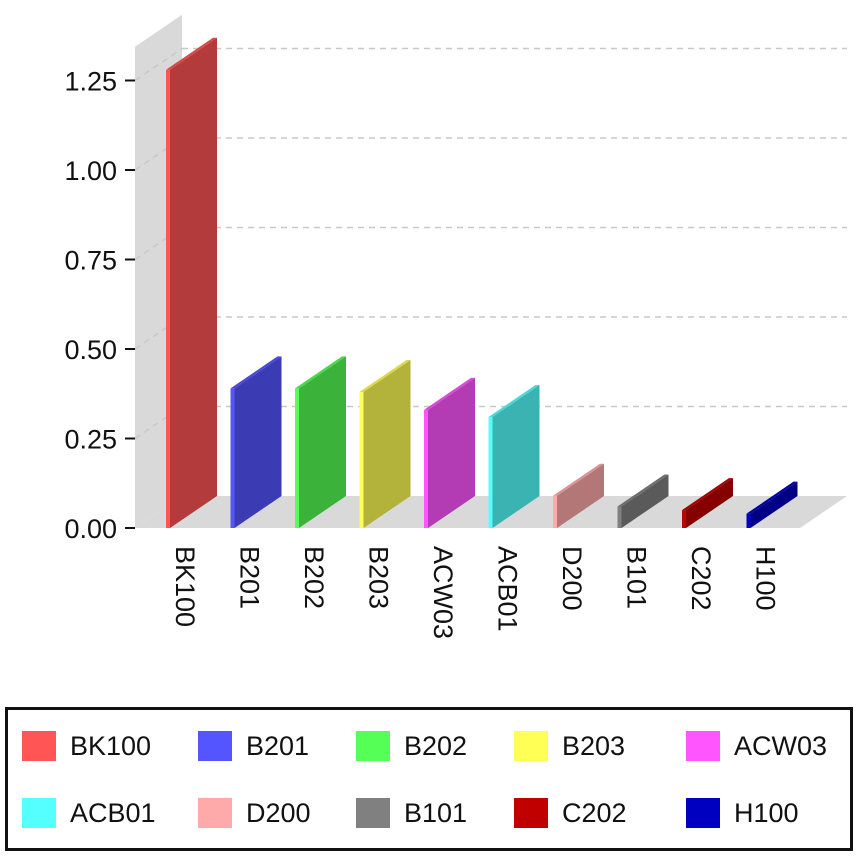 The image size is (864, 864). Describe the element at coordinates (185, 586) in the screenshot. I see `x-tick-label: BK100` at that location.